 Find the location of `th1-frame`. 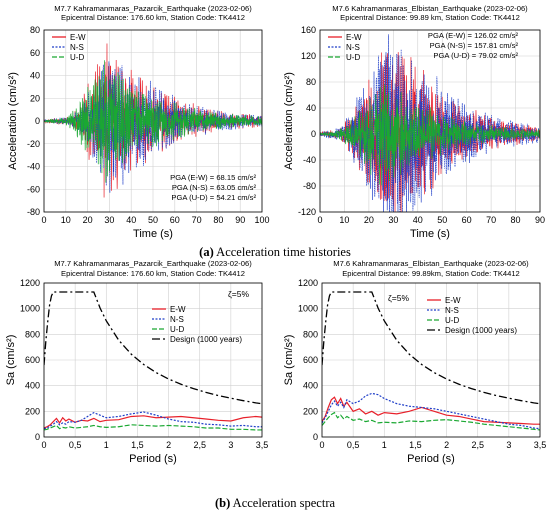

th1-frame is located at coordinates (153, 121).